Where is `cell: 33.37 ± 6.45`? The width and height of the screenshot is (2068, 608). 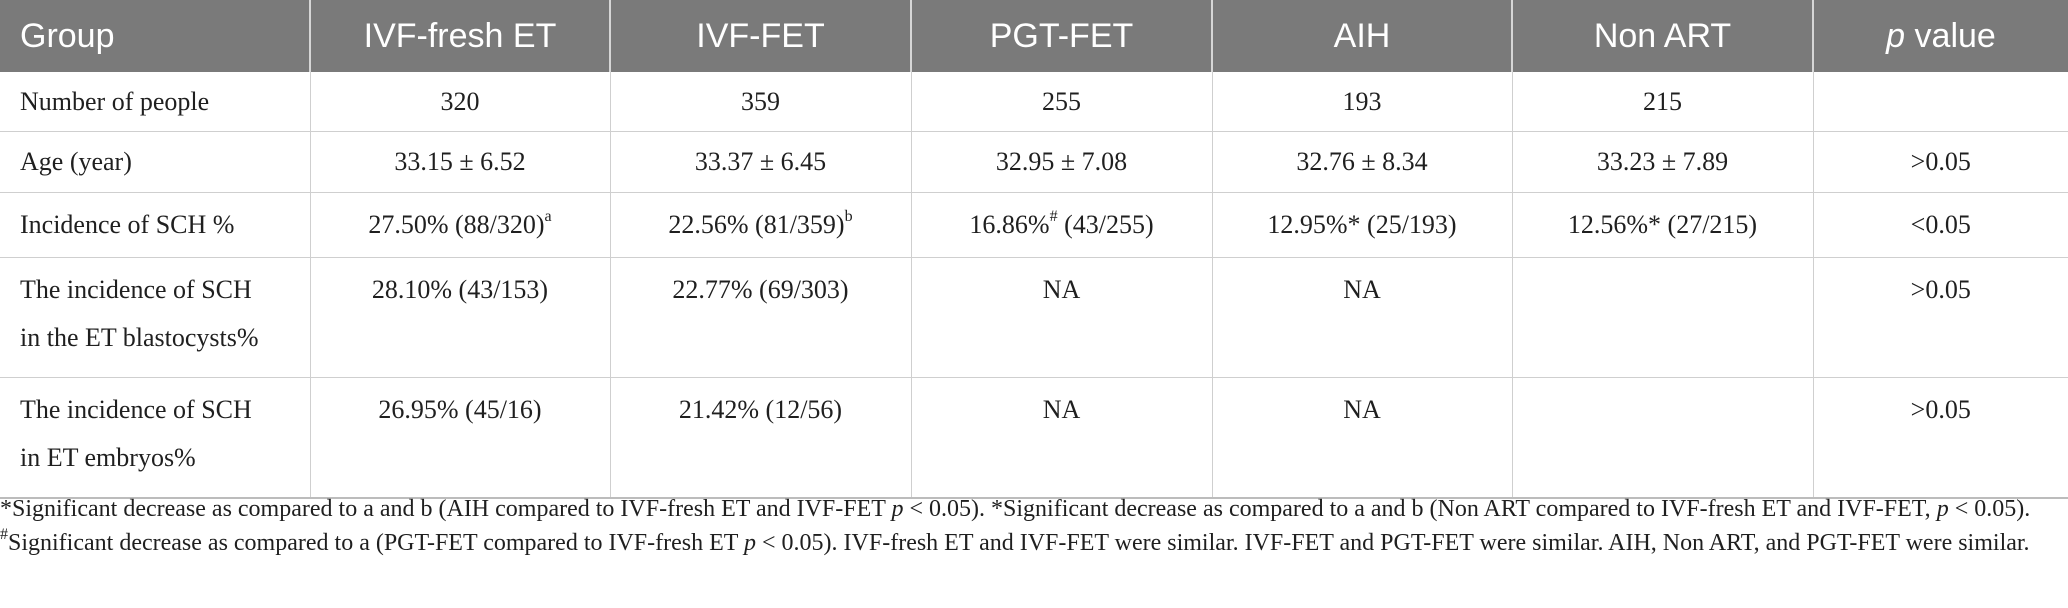
cell: 33.37 ± 6.45 is located at coordinates (761, 162).